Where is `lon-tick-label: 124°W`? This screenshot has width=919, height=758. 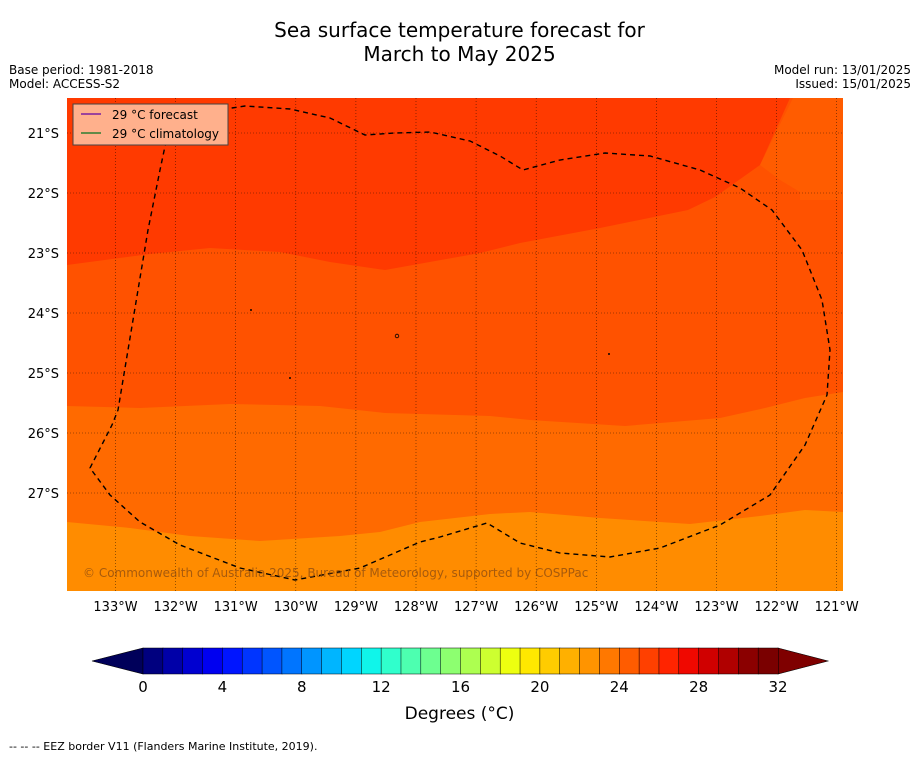 lon-tick-label: 124°W is located at coordinates (656, 607).